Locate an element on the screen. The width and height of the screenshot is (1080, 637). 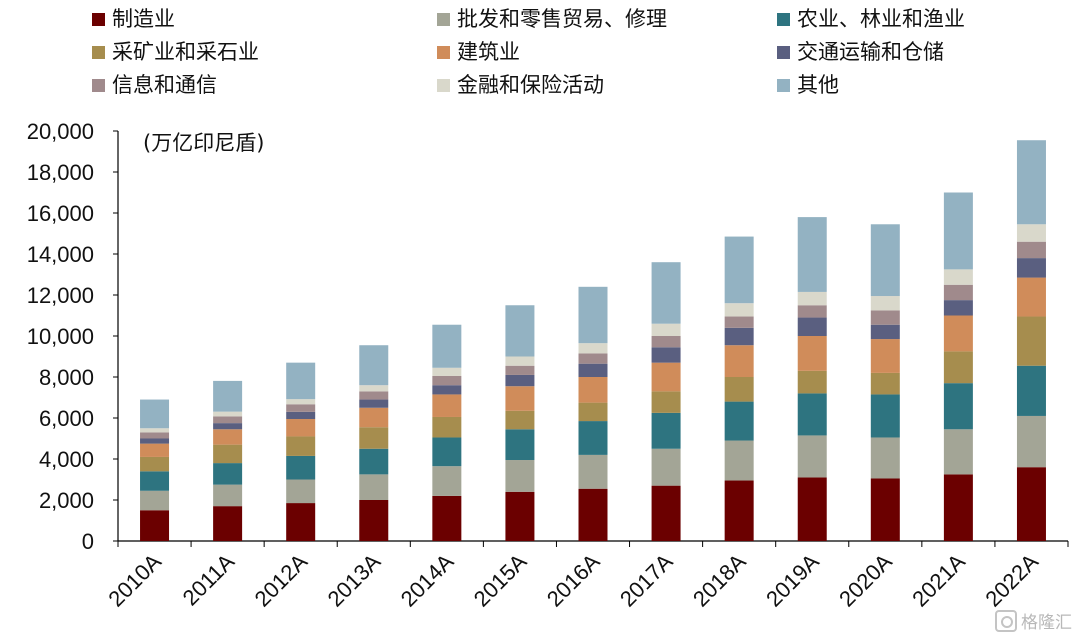
y-axis-unit-label: (万亿印尼盾) is located at coordinates (204, 143).